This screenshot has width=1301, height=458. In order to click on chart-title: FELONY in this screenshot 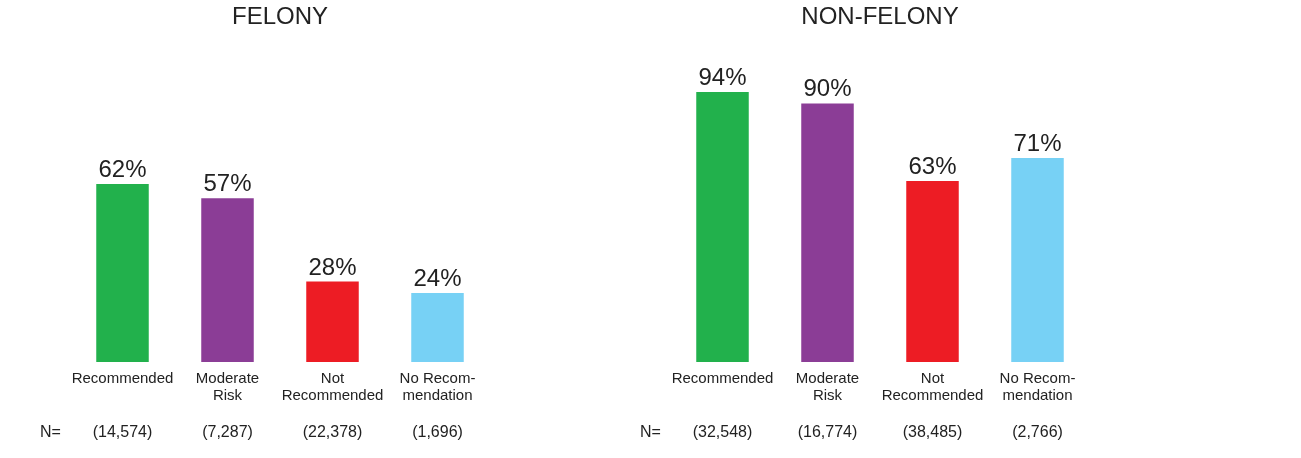, I will do `click(280, 15)`.